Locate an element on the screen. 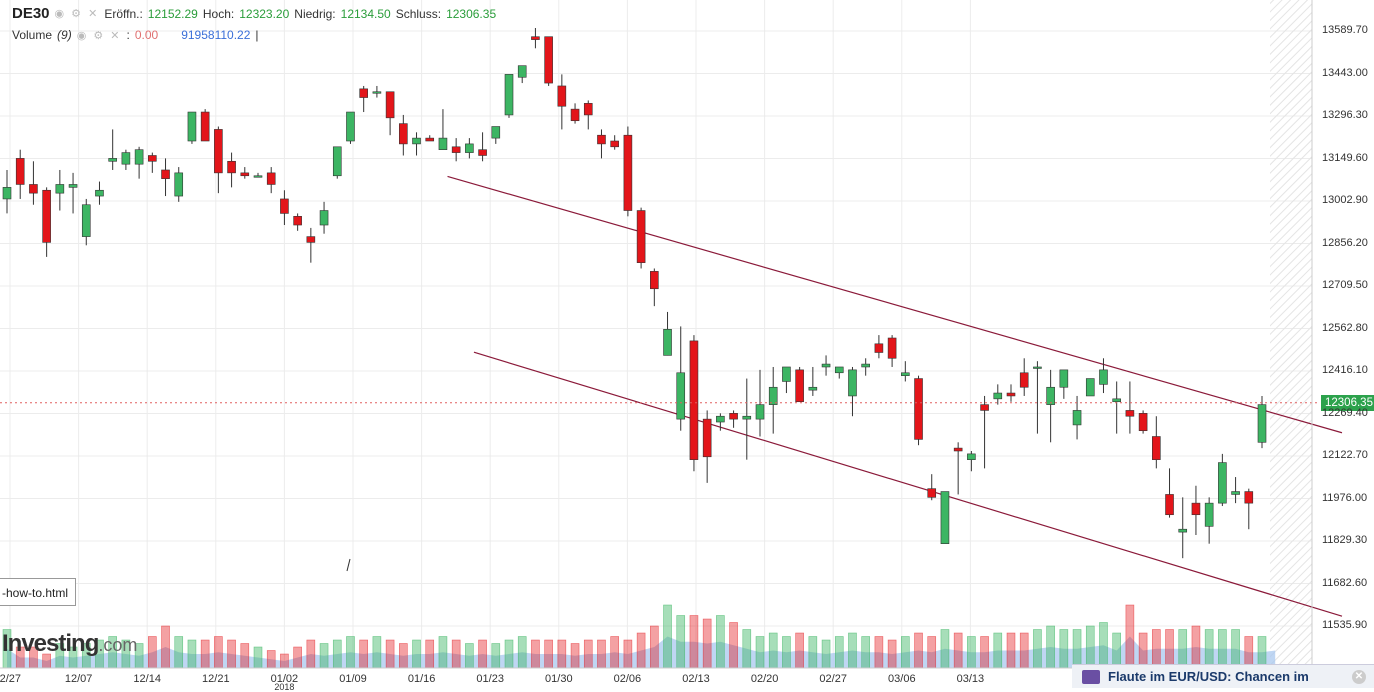 The image size is (1374, 692). x-tick-label: 12/14 is located at coordinates (147, 679).